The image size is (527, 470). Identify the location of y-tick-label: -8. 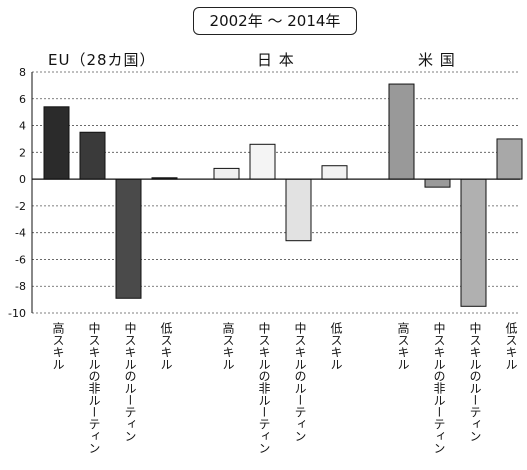
(20, 286).